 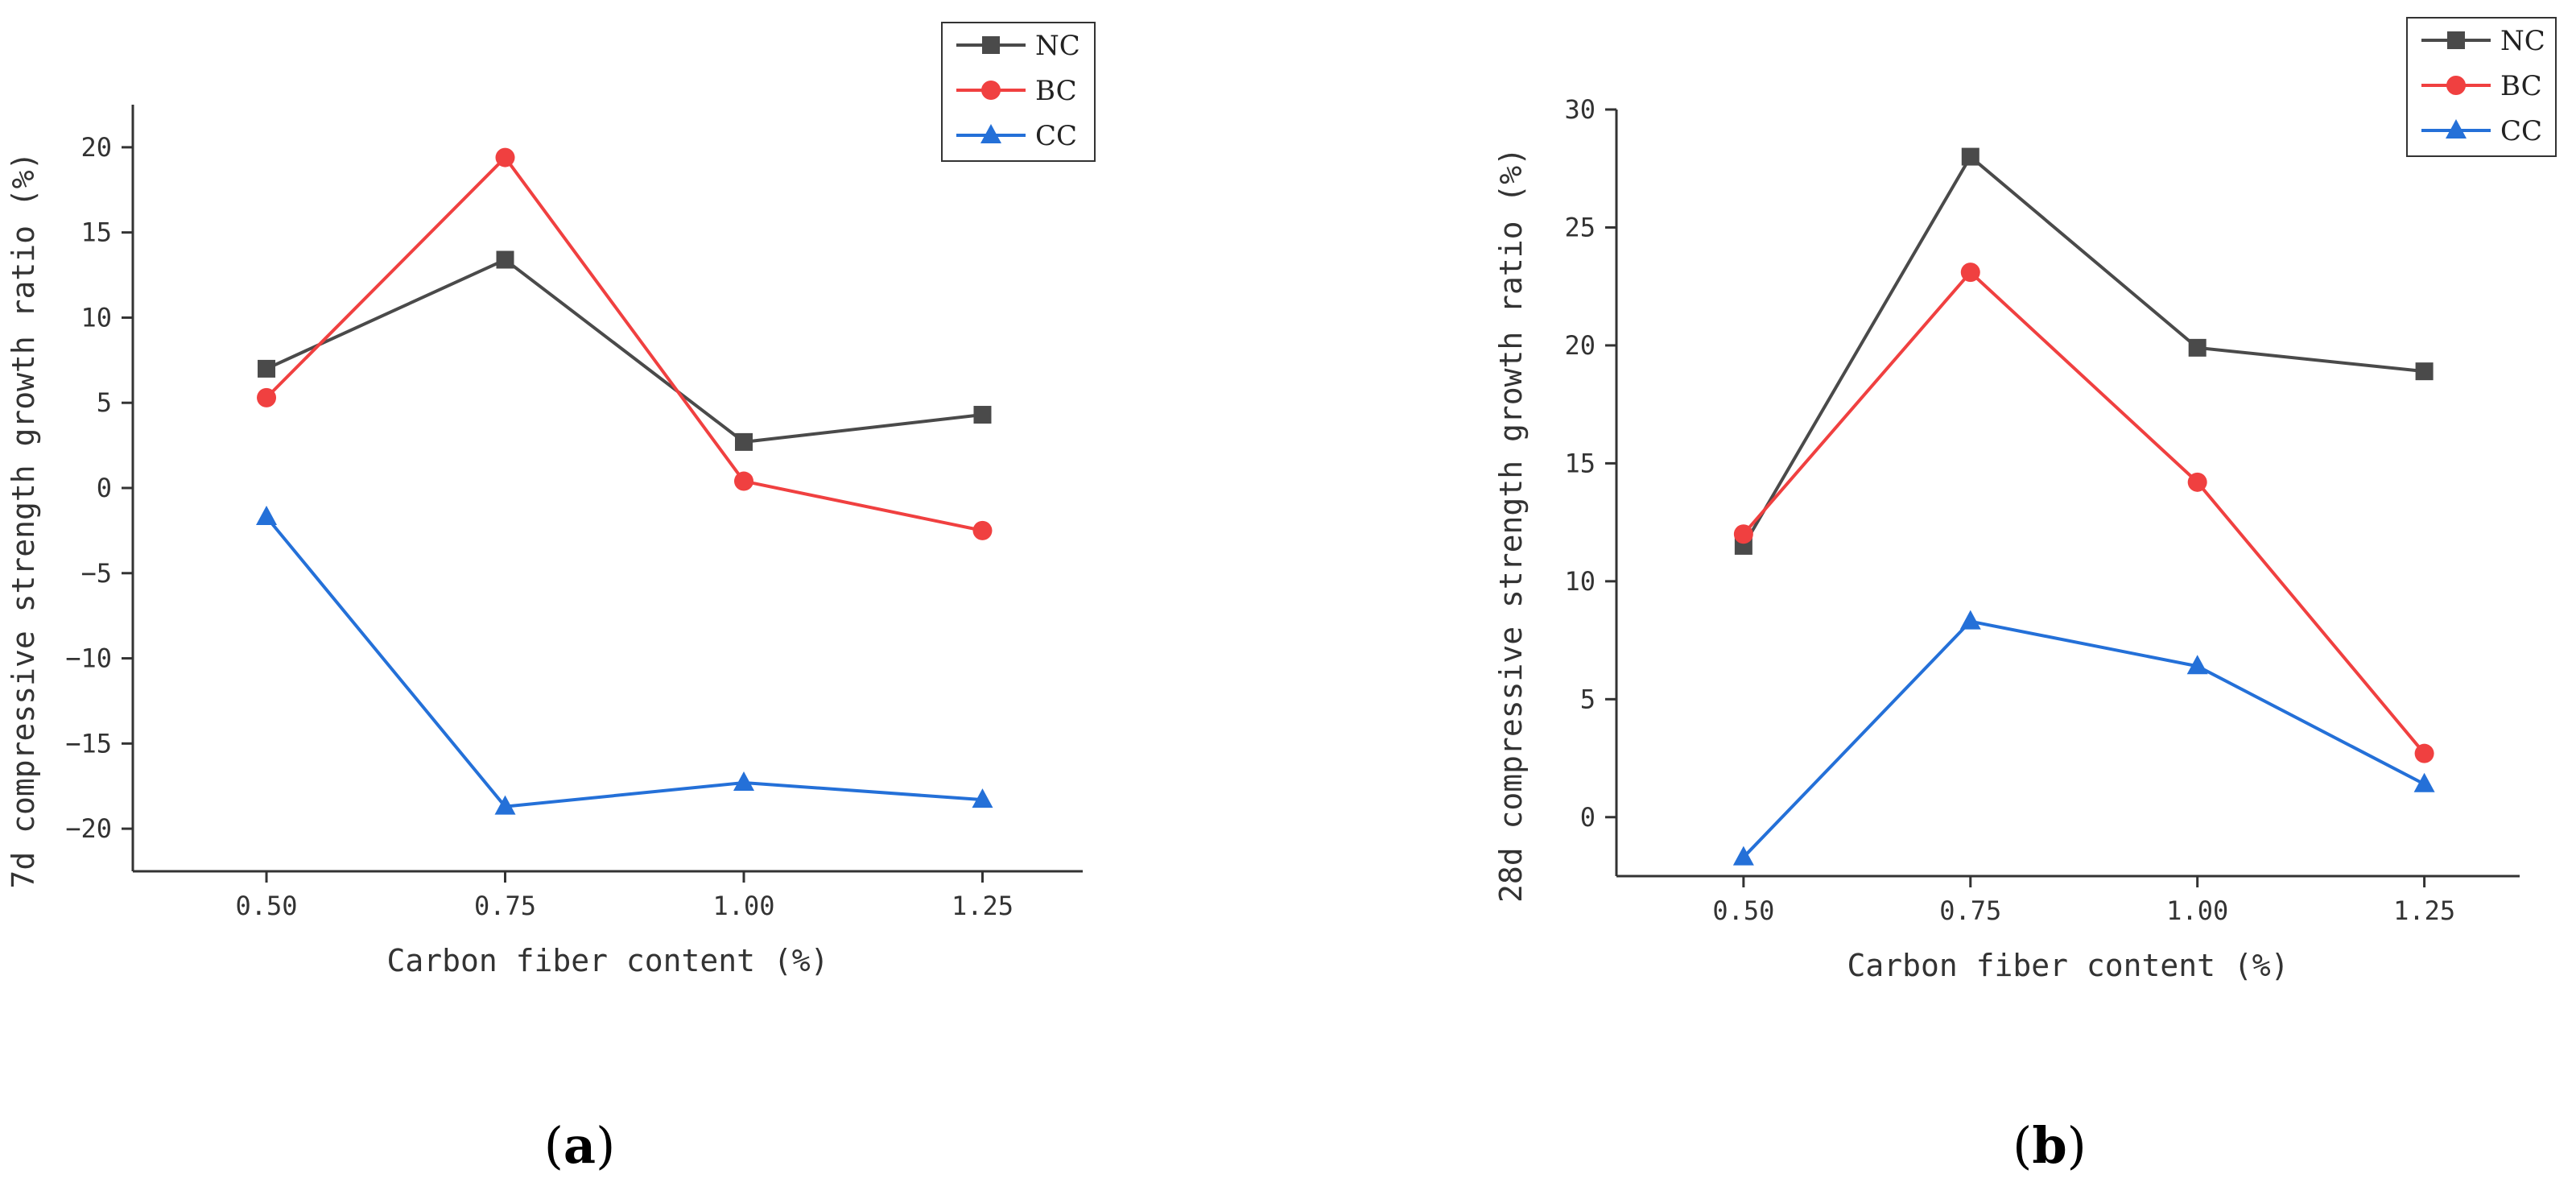 I want to click on caption-a-letter: a, so click(x=580, y=1145).